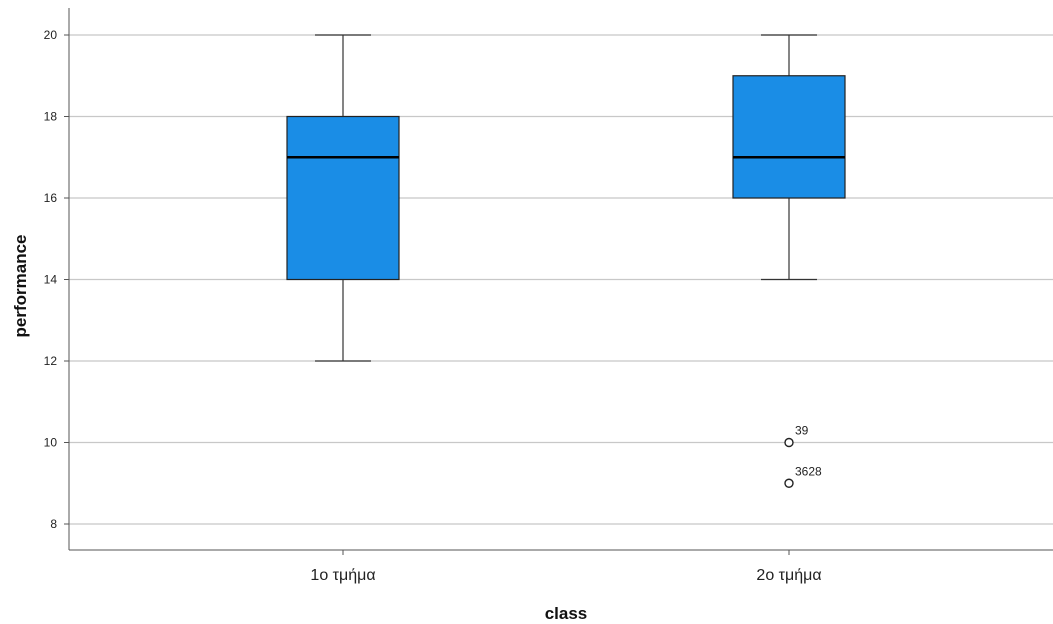 Image resolution: width=1053 pixels, height=624 pixels. Describe the element at coordinates (20, 286) in the screenshot. I see `y-axis-title: performance` at that location.